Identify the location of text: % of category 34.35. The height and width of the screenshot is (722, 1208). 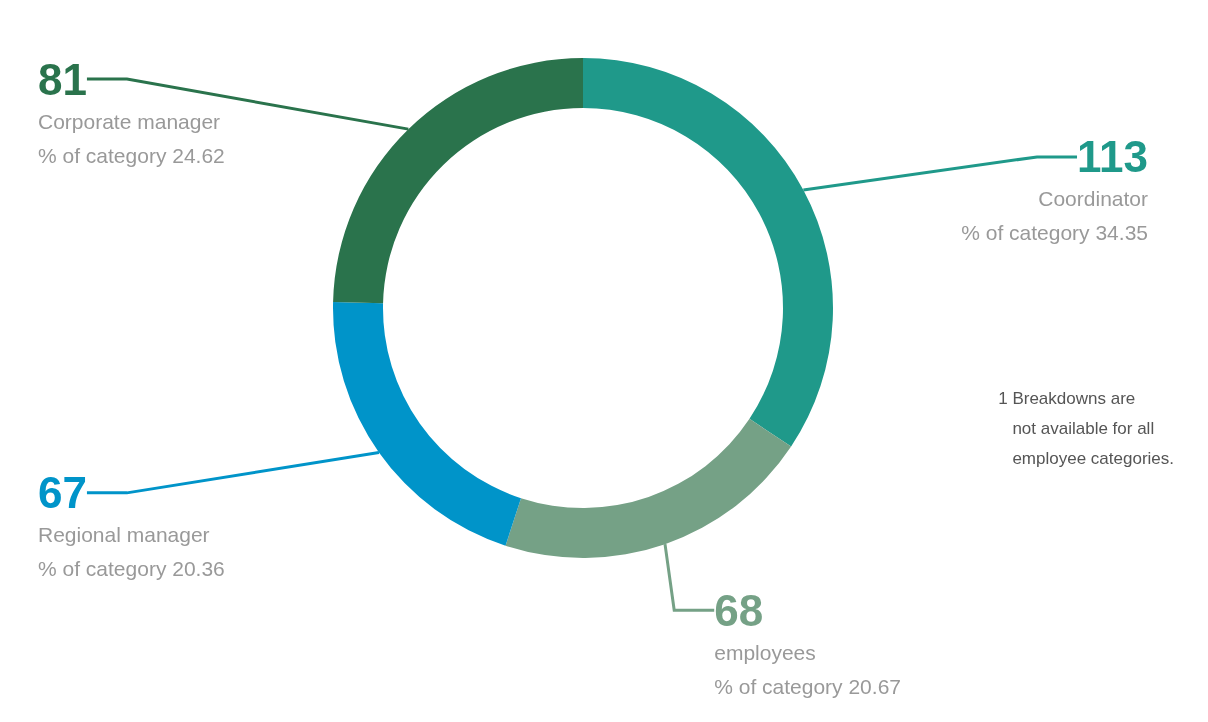
(1054, 233).